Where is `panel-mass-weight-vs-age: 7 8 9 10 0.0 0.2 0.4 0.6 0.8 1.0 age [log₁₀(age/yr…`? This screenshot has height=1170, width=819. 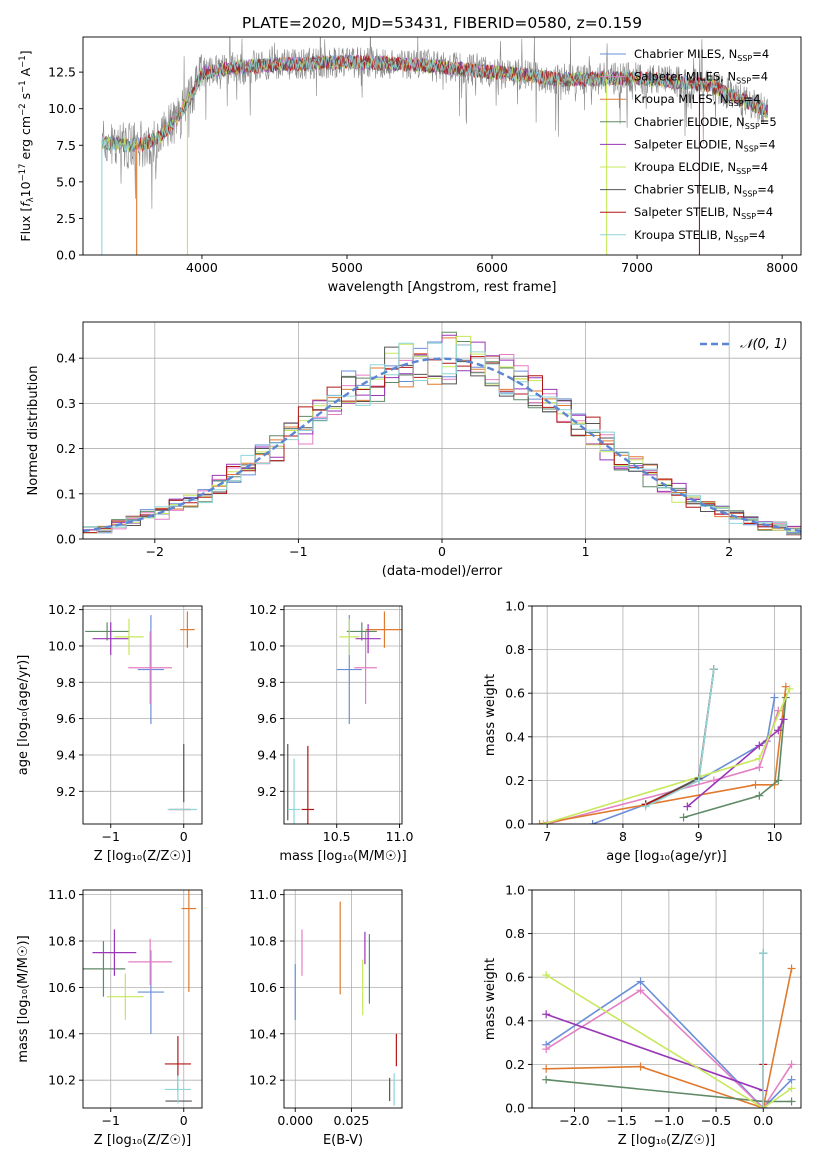
panel-mass-weight-vs-age: 7 8 9 10 0.0 0.2 0.4 0.6 0.8 1.0 age [log₁₀(age/yr… is located at coordinates (642, 731).